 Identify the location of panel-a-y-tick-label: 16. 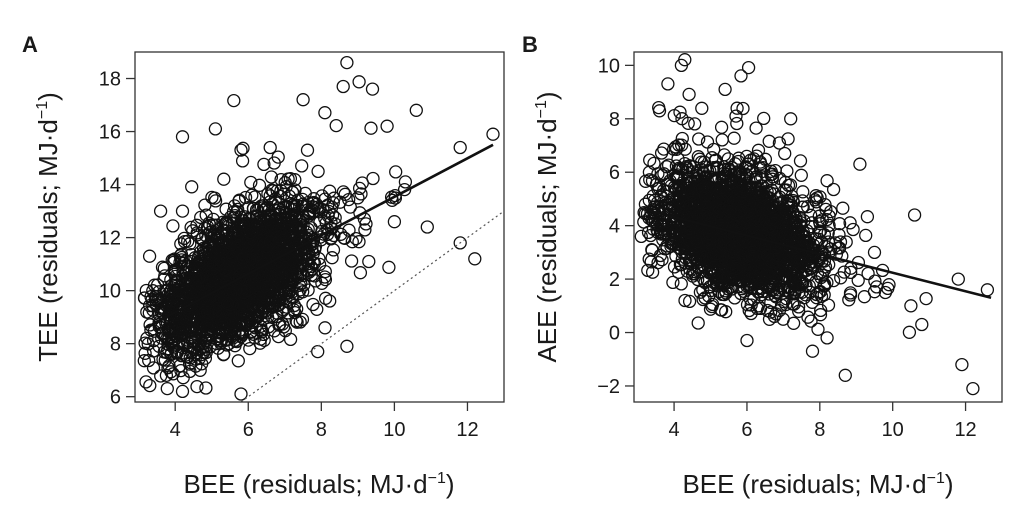
(110, 133).